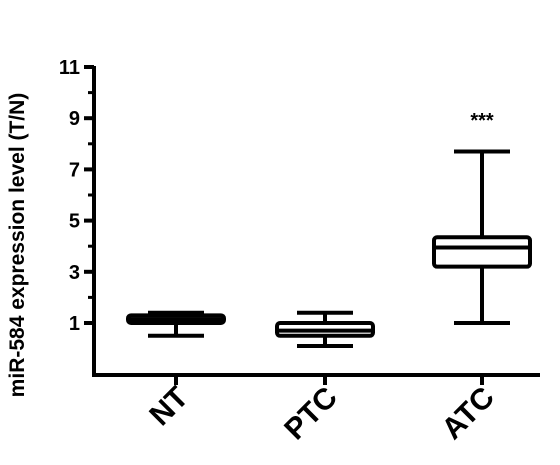  What do you see at coordinates (74, 273) in the screenshot?
I see `y-tick-label: 3` at bounding box center [74, 273].